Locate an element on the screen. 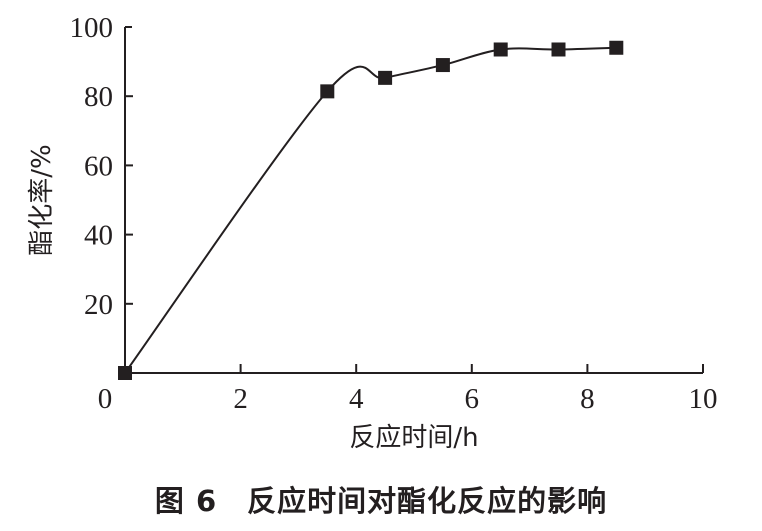 Image resolution: width=762 pixels, height=531 pixels. x-tick-label: 8 is located at coordinates (587, 399).